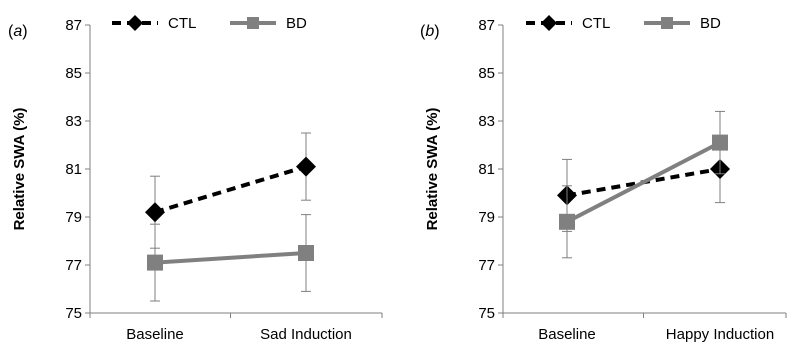 The width and height of the screenshot is (789, 351). I want to click on panel-label: (a), so click(18, 31).